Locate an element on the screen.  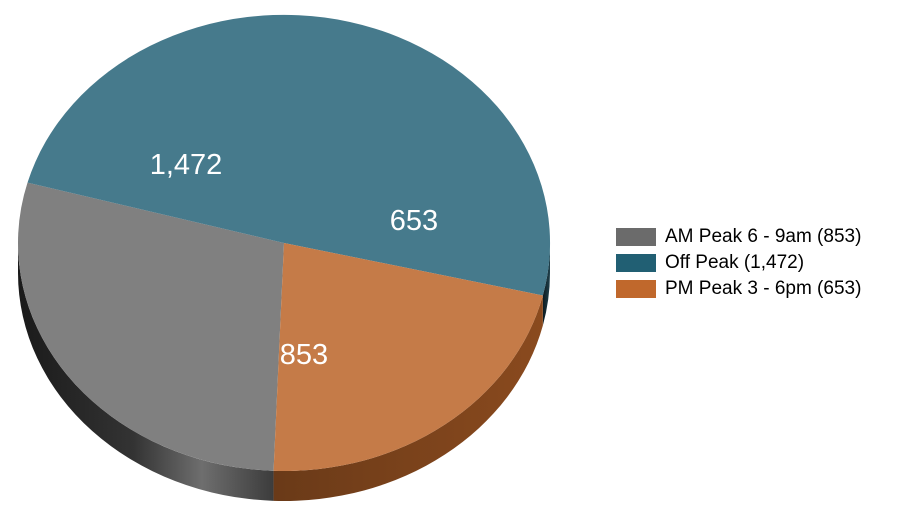
legend-label-off-peak: Off Peak (1,472) is located at coordinates (735, 262).